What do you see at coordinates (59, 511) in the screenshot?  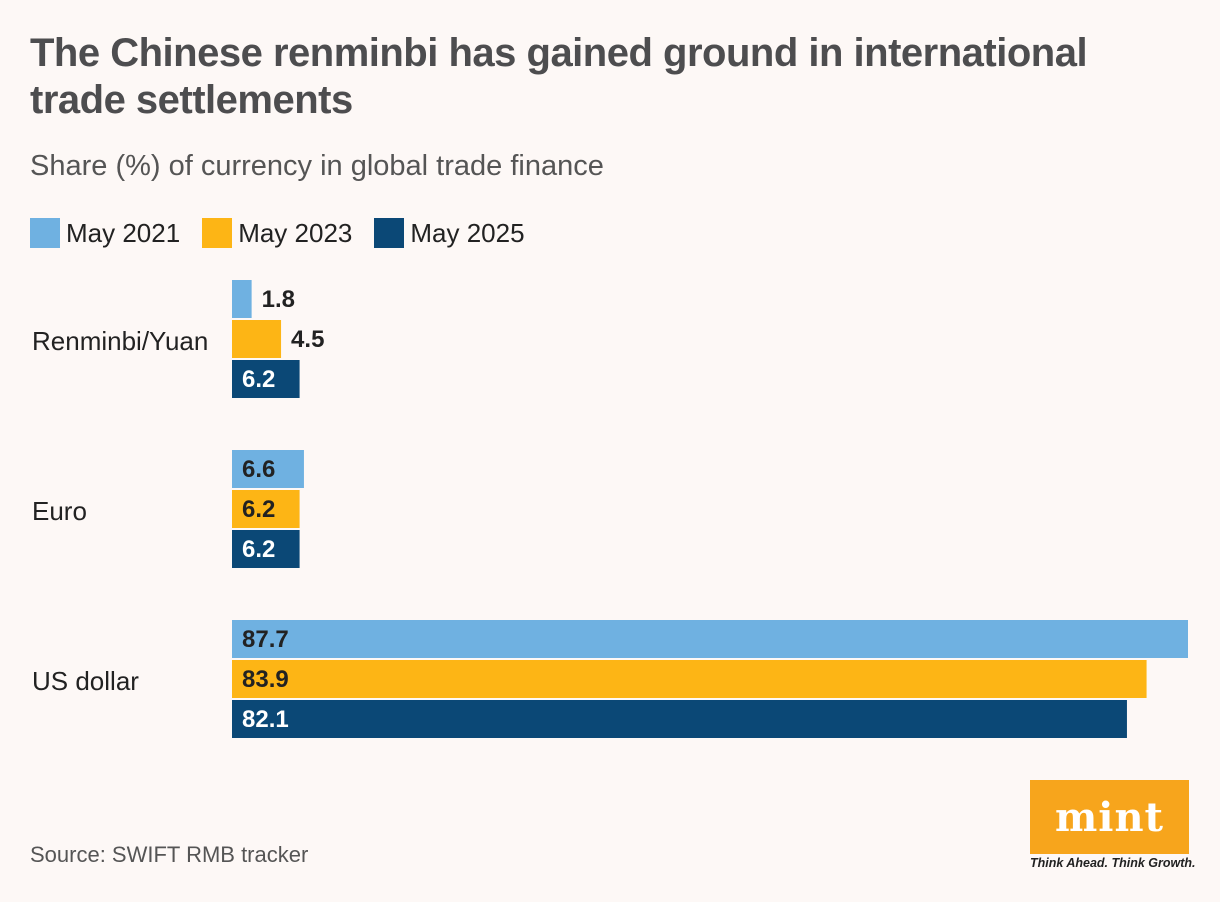 I see `category-label: Euro` at bounding box center [59, 511].